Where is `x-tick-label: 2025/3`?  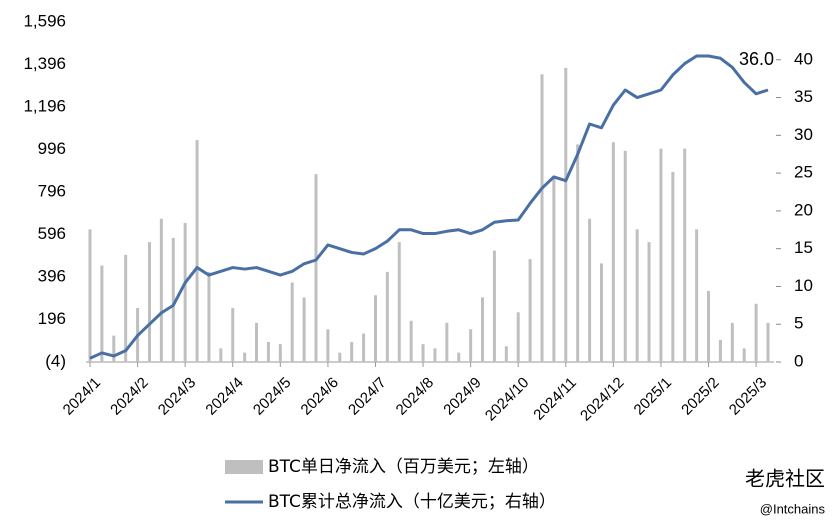 x-tick-label: 2025/3 is located at coordinates (748, 396).